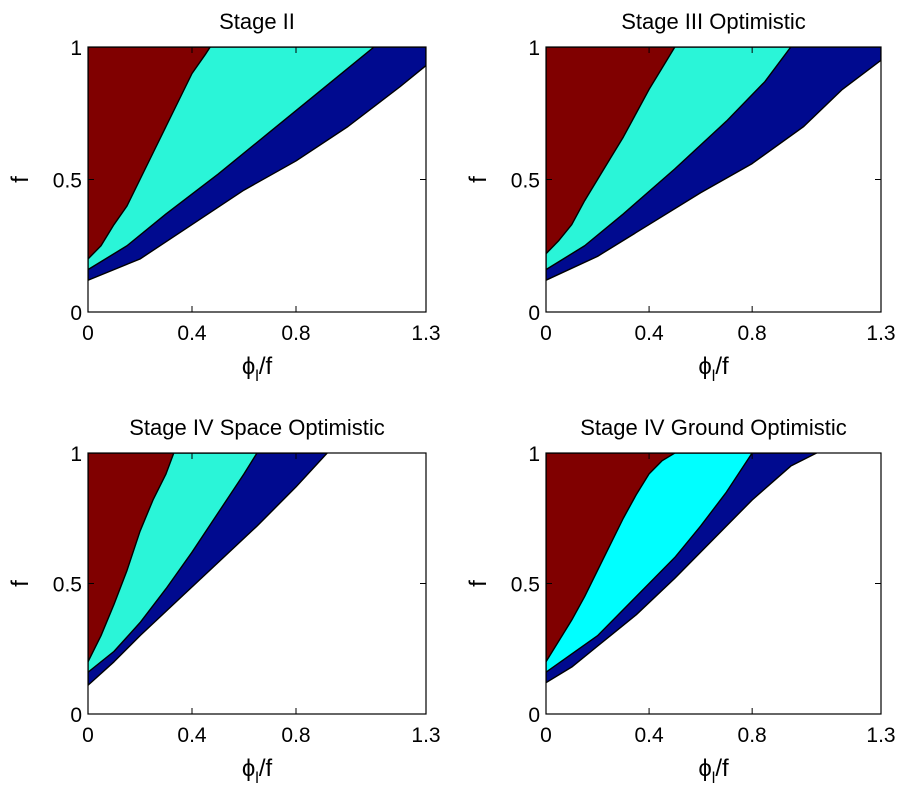 The width and height of the screenshot is (902, 790). What do you see at coordinates (257, 21) in the screenshot?
I see `chart-title: Stage II` at bounding box center [257, 21].